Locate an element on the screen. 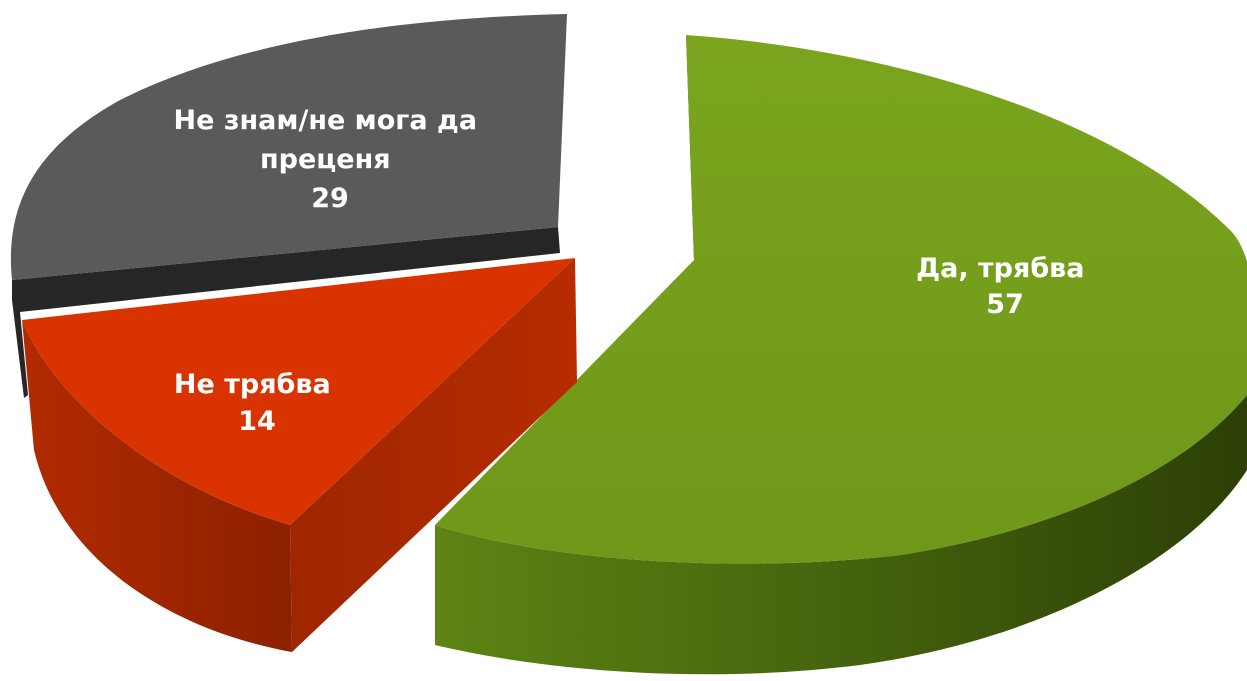  label-ne-tryabva: Не трябва 14 is located at coordinates (257, 403).